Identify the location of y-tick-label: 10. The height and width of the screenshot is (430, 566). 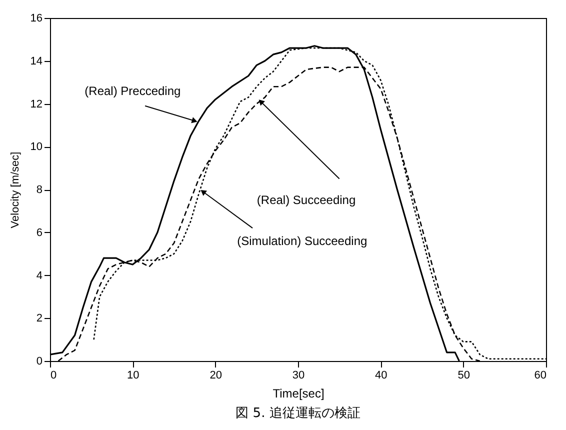
(36, 147).